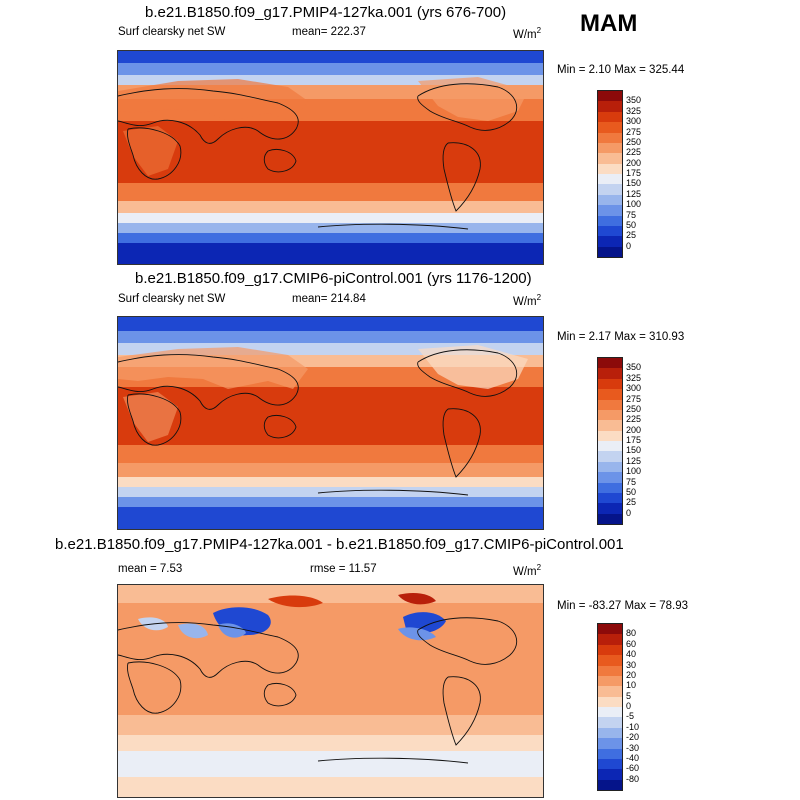  What do you see at coordinates (172, 299) in the screenshot?
I see `panel2-variable: Surf clearsky net SW` at bounding box center [172, 299].